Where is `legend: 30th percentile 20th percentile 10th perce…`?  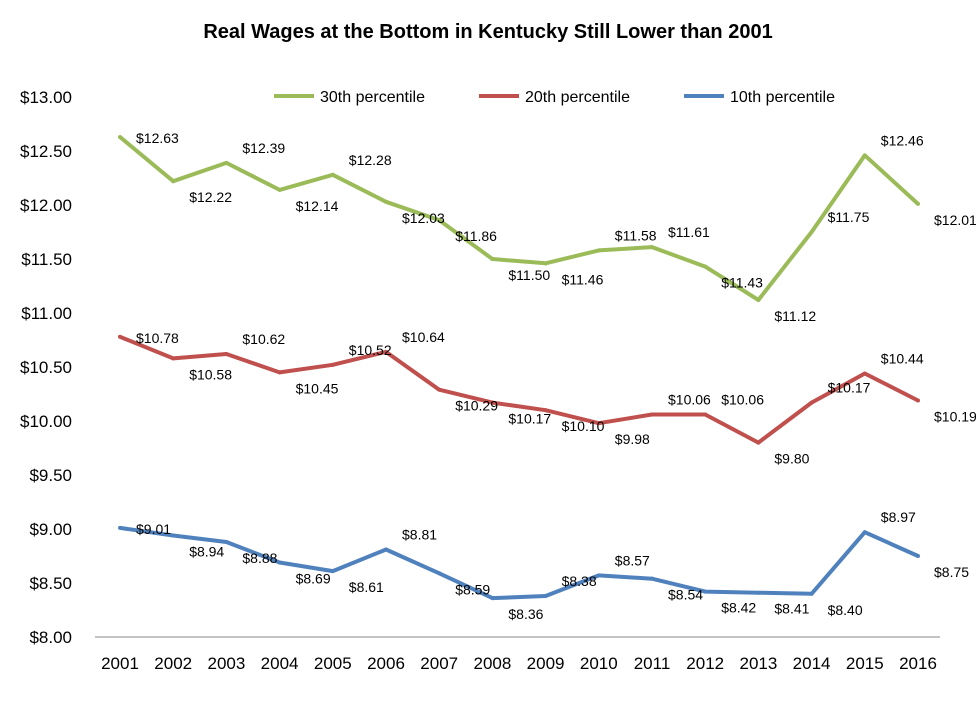 legend: 30th percentile 20th percentile 10th perce… is located at coordinates (554, 97).